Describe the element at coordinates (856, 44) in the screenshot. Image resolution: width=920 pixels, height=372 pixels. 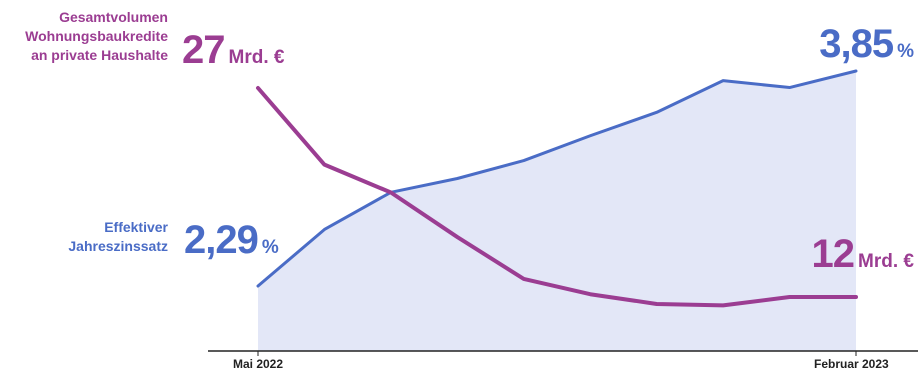
I see `blue-end-number: 3,85` at that location.